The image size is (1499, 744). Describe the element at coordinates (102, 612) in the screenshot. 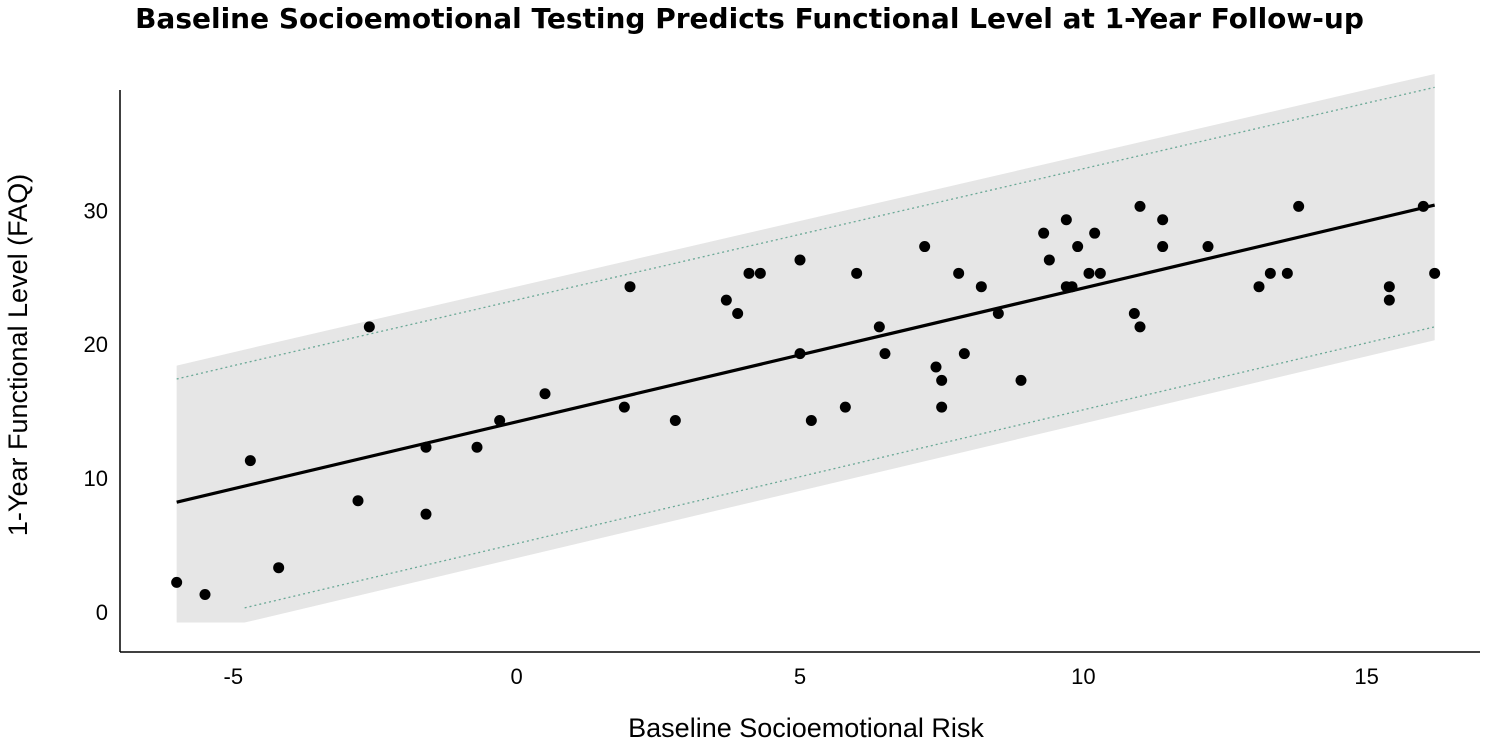

I see `y-tick-label: 0` at that location.